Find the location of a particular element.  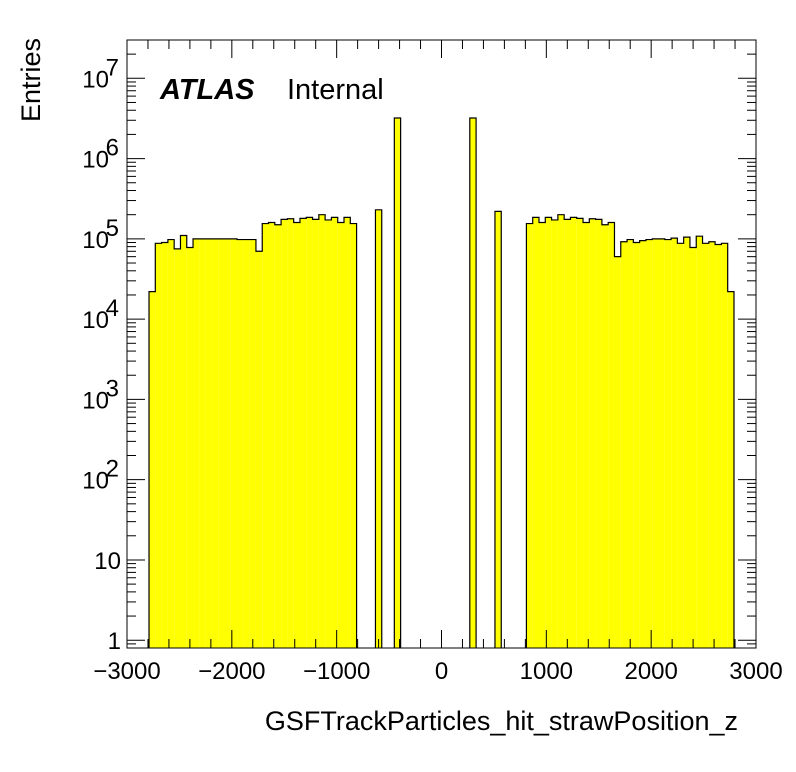

y-tick-label-exponent: 4 is located at coordinates (112, 308).